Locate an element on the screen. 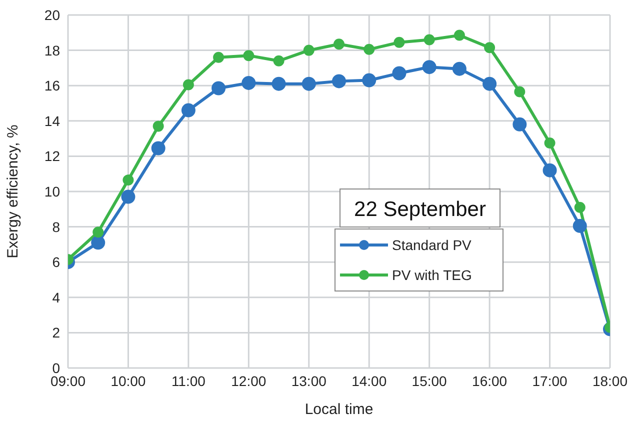 This screenshot has width=633, height=431. y-tick-label: 14 is located at coordinates (52, 120).